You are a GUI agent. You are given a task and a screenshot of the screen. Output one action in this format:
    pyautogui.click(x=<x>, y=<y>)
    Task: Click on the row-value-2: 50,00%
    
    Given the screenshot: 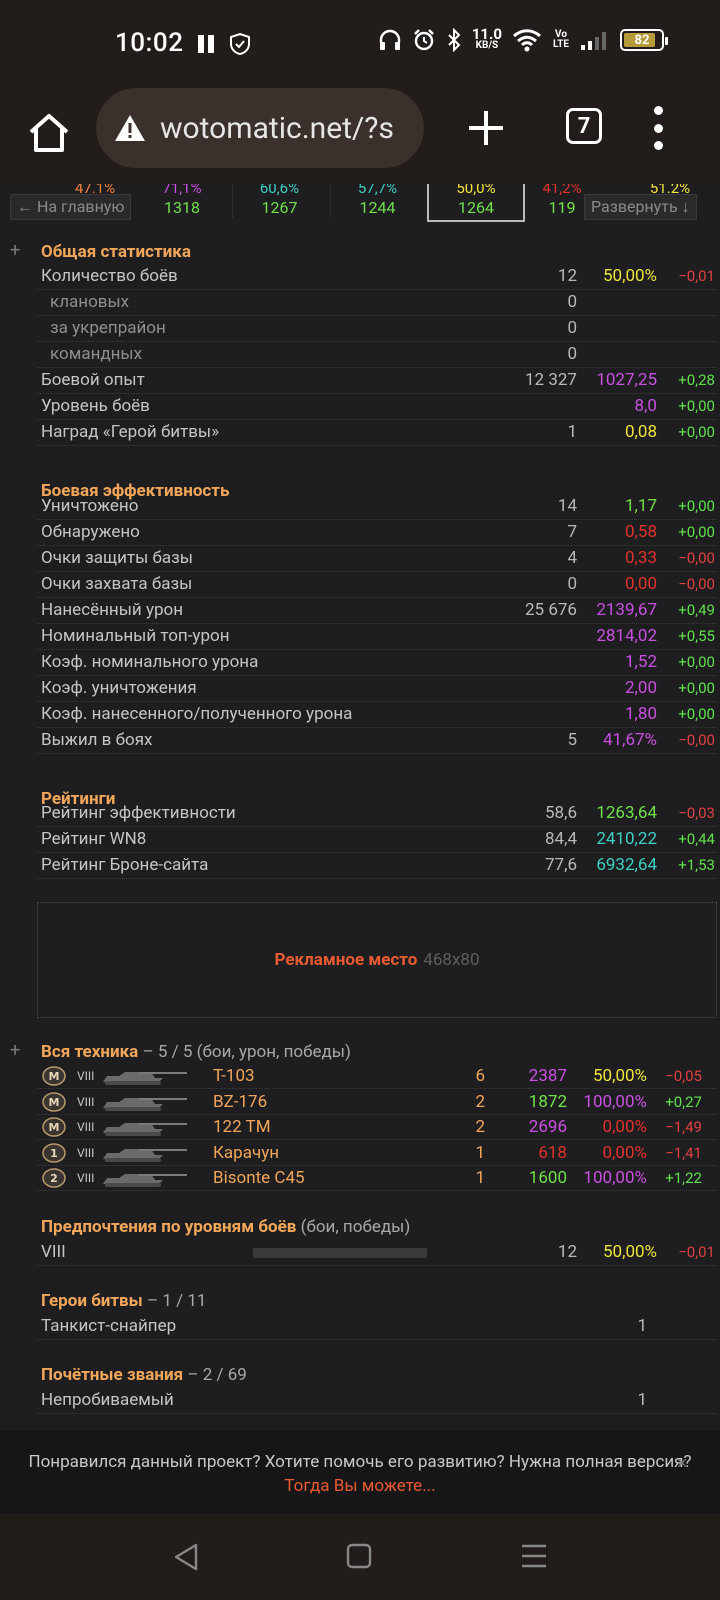 What is the action you would take?
    pyautogui.click(x=629, y=276)
    